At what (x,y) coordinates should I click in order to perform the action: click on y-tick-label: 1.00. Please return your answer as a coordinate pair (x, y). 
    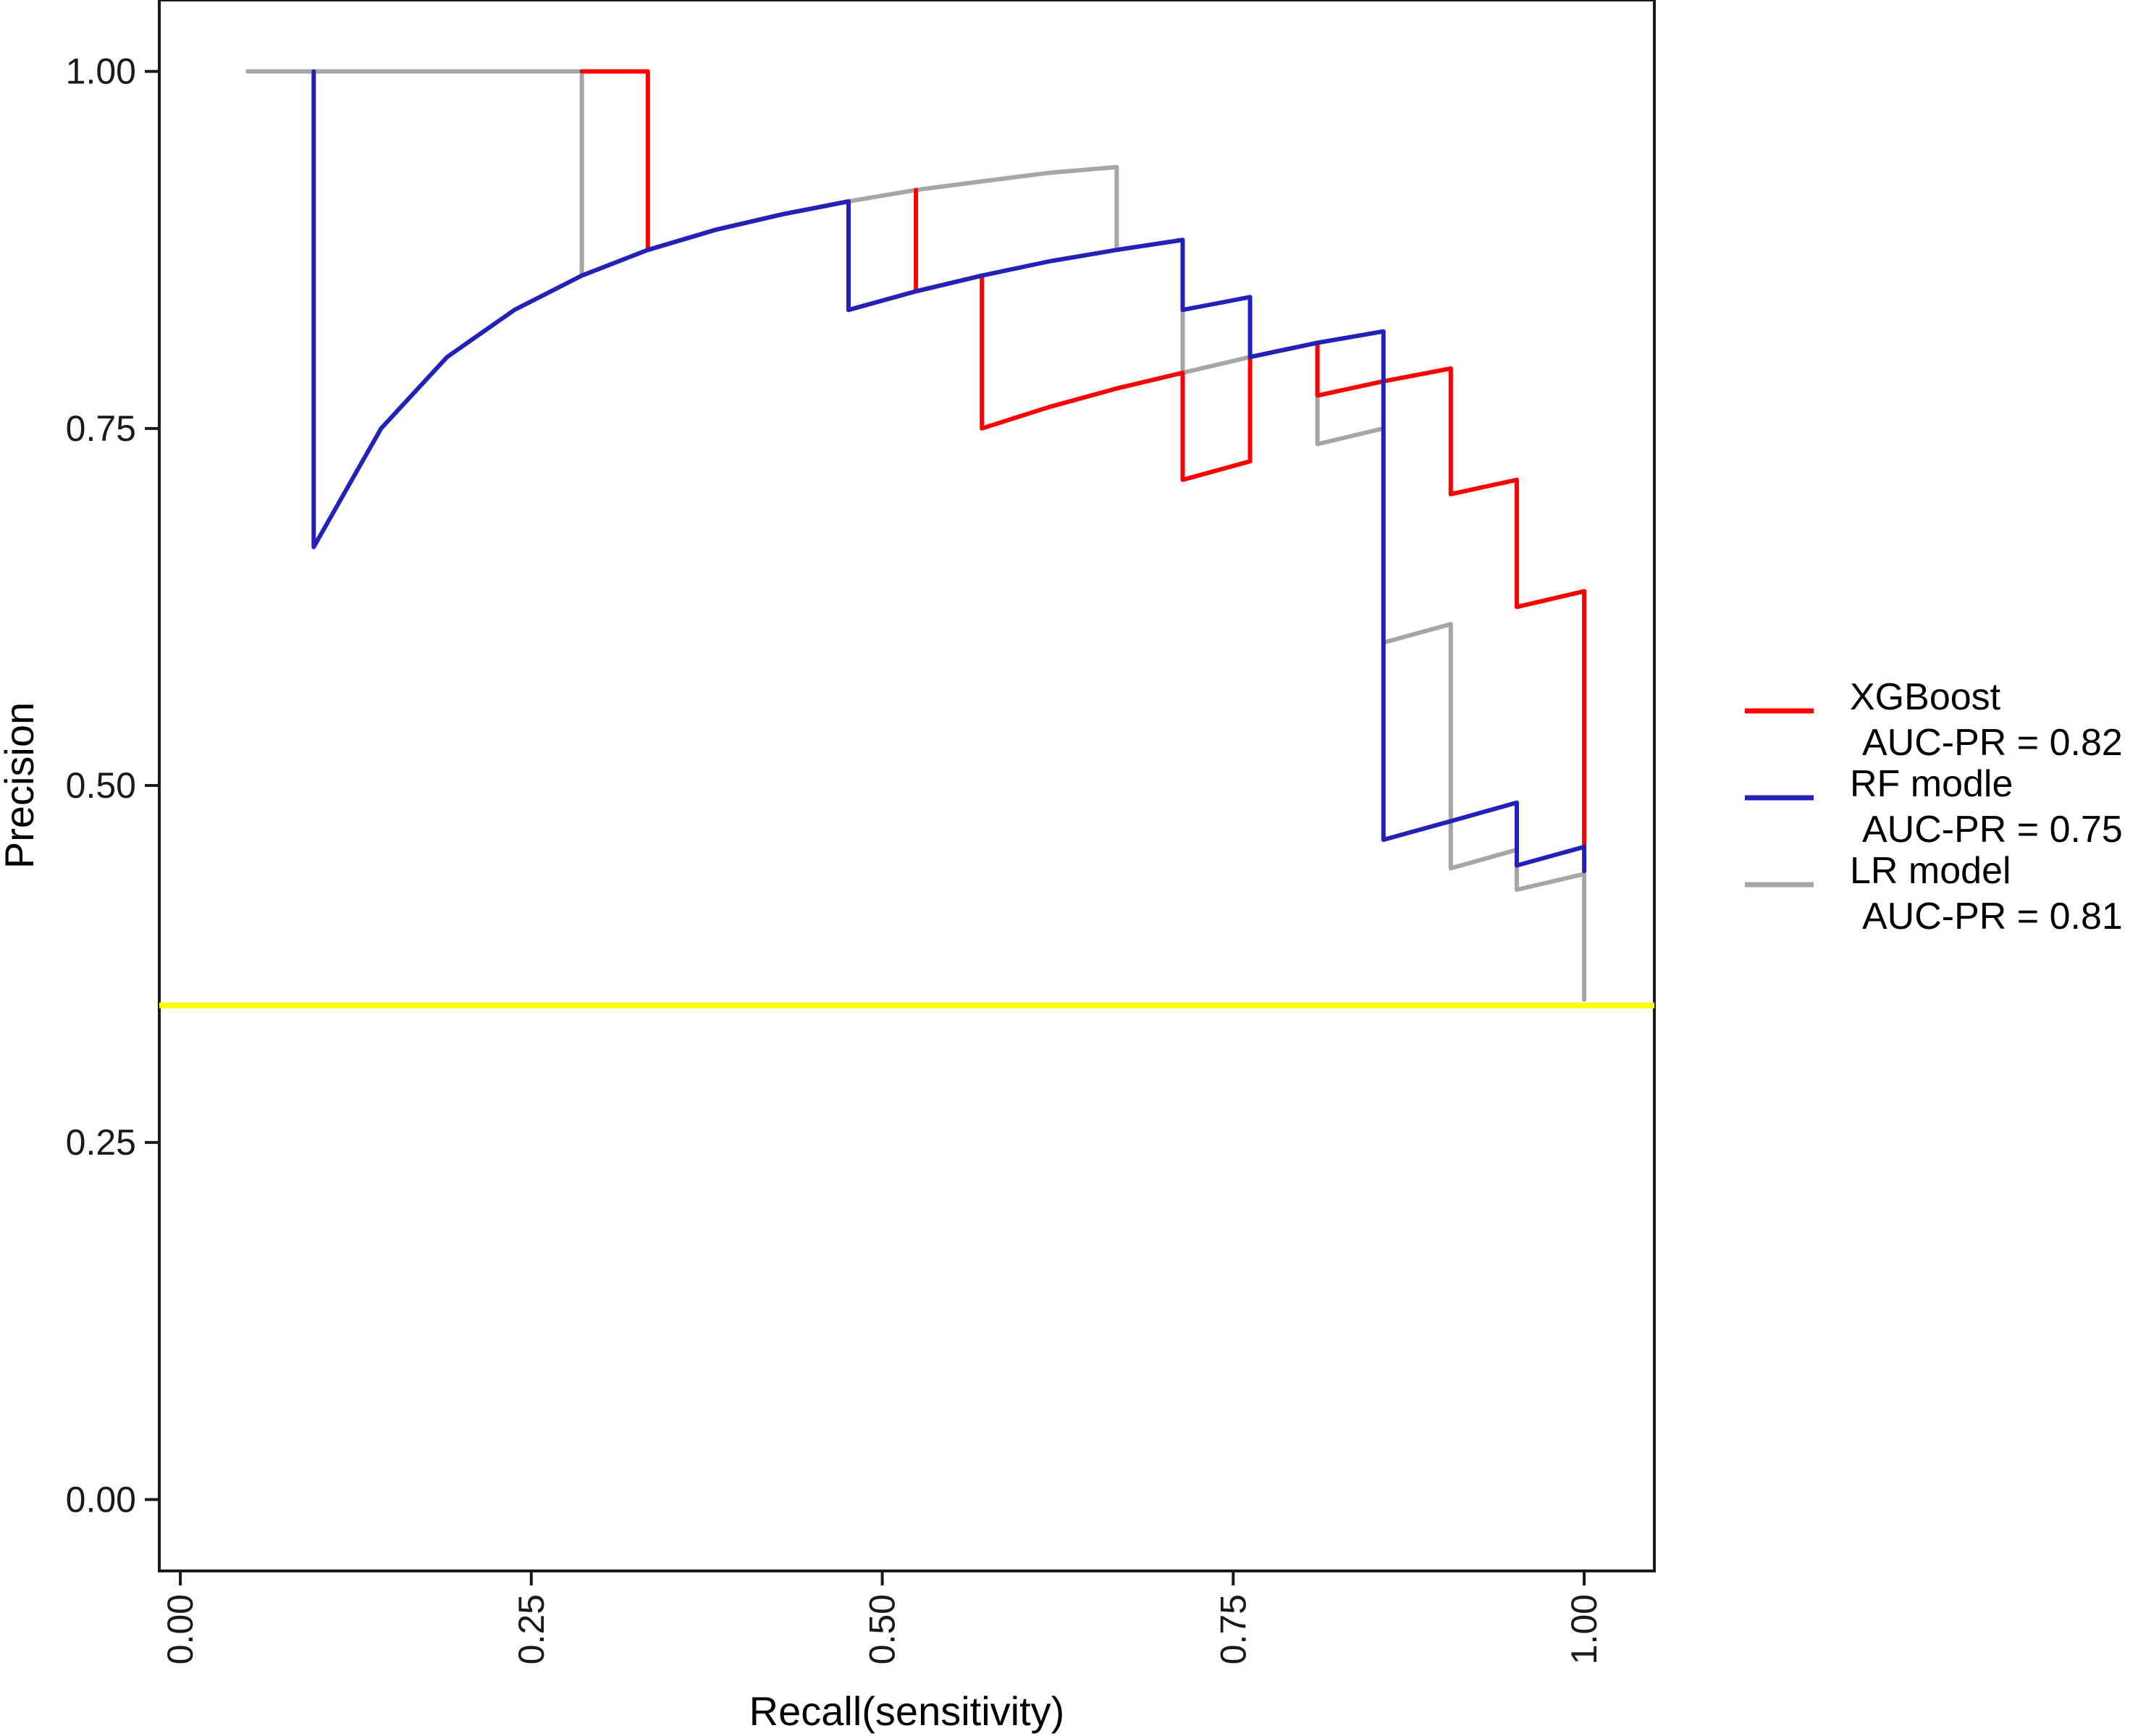
    Looking at the image, I should click on (101, 71).